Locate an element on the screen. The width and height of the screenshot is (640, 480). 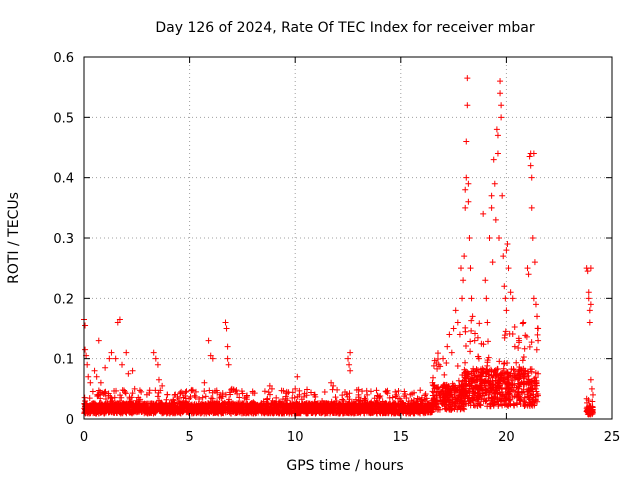
y-tick-label: 0.4 is located at coordinates (63, 179).